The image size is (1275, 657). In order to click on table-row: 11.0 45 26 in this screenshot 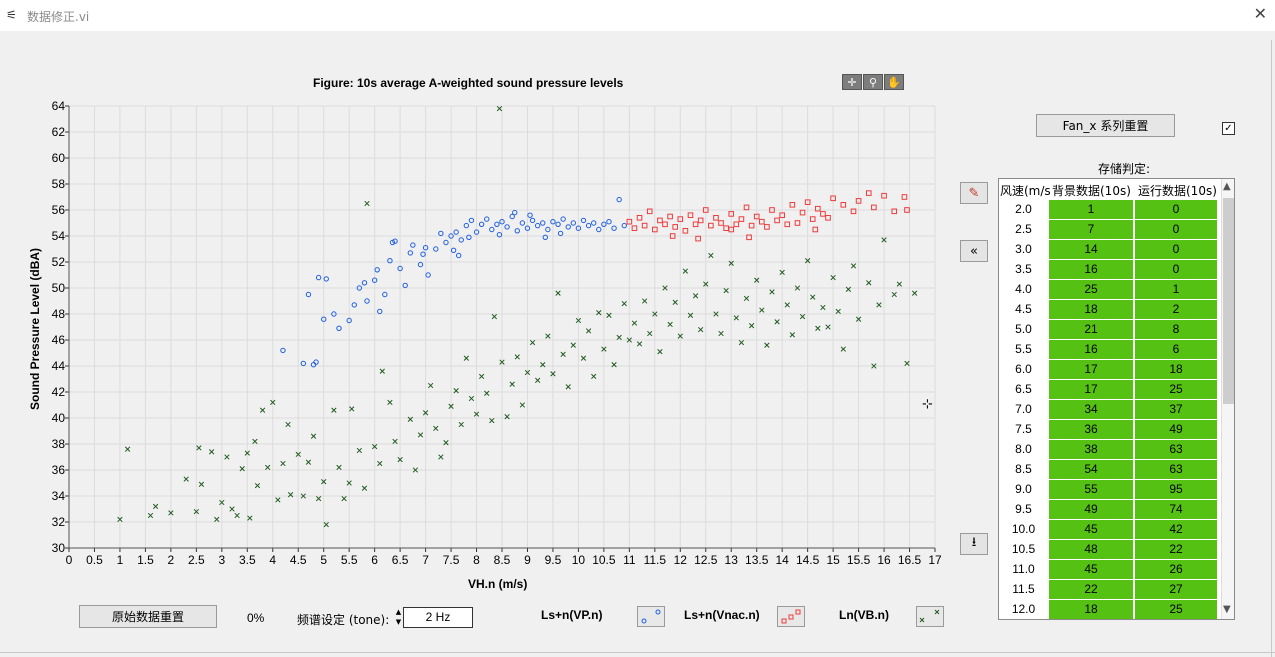, I will do `click(1110, 570)`.